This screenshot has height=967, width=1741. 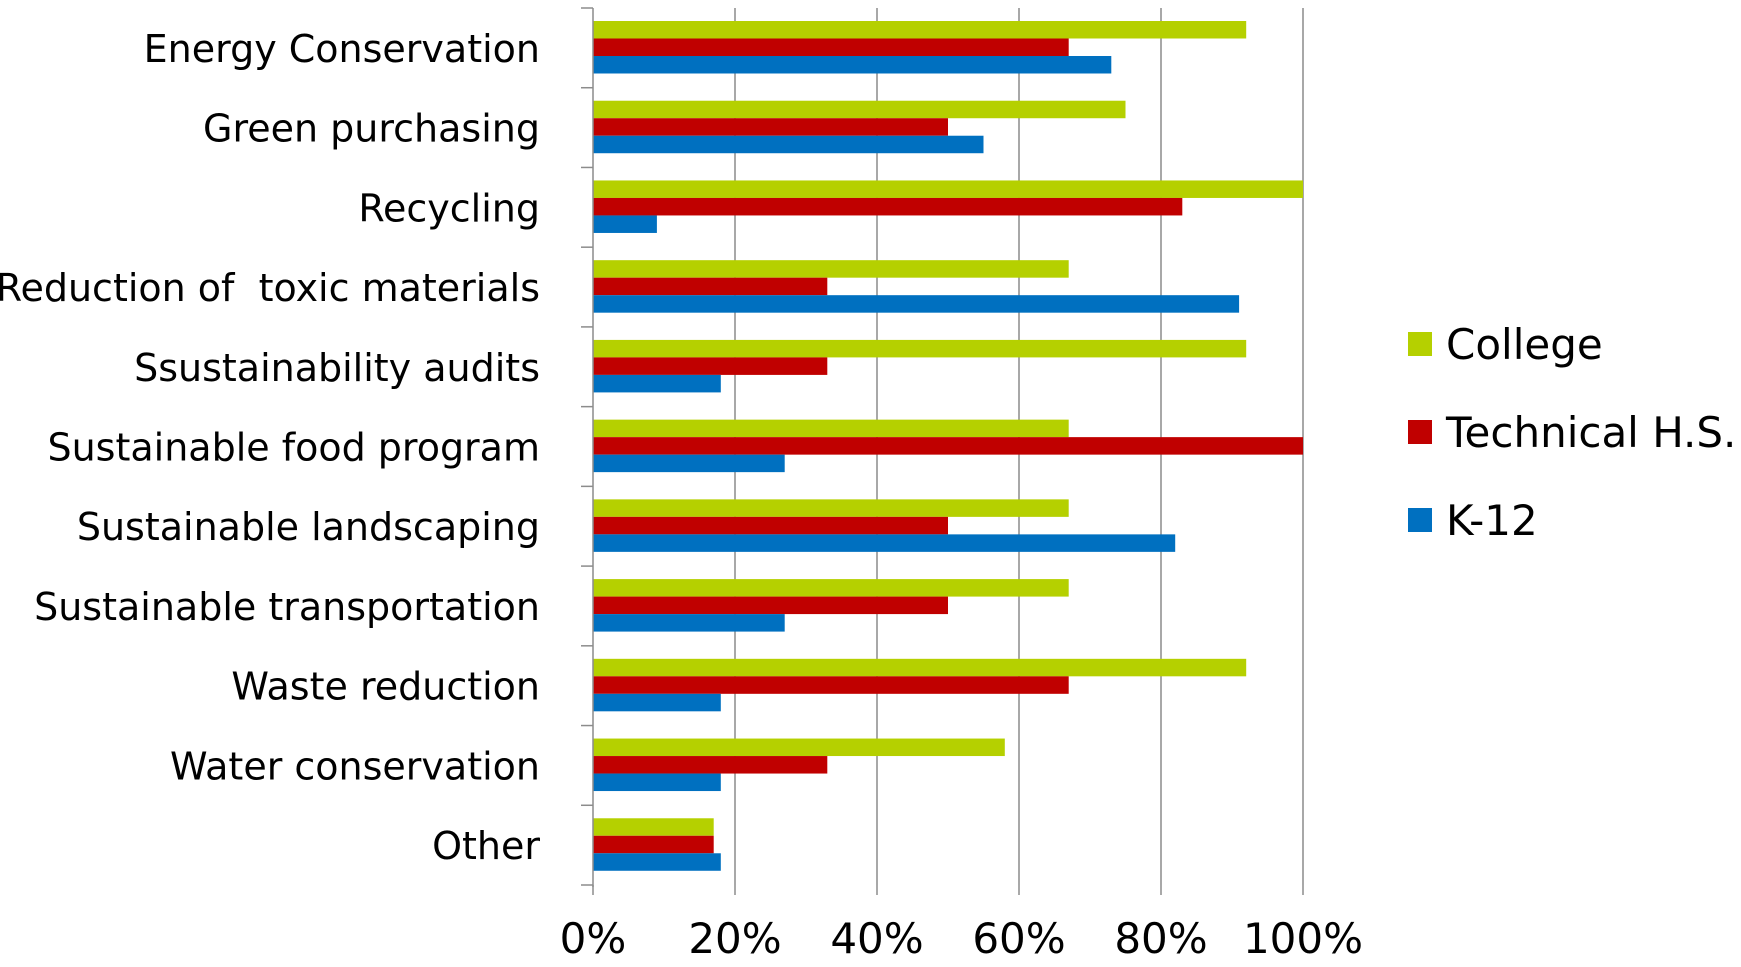 What do you see at coordinates (593, 938) in the screenshot?
I see `x-tick-label: 0%` at bounding box center [593, 938].